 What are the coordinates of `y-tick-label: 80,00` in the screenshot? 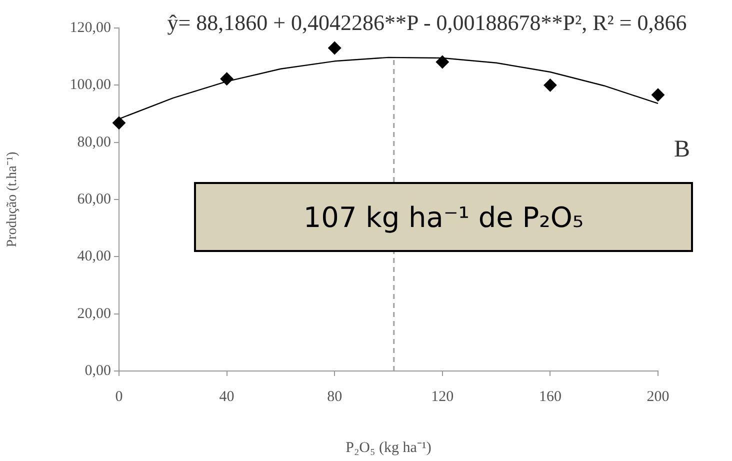 It's located at (94, 142).